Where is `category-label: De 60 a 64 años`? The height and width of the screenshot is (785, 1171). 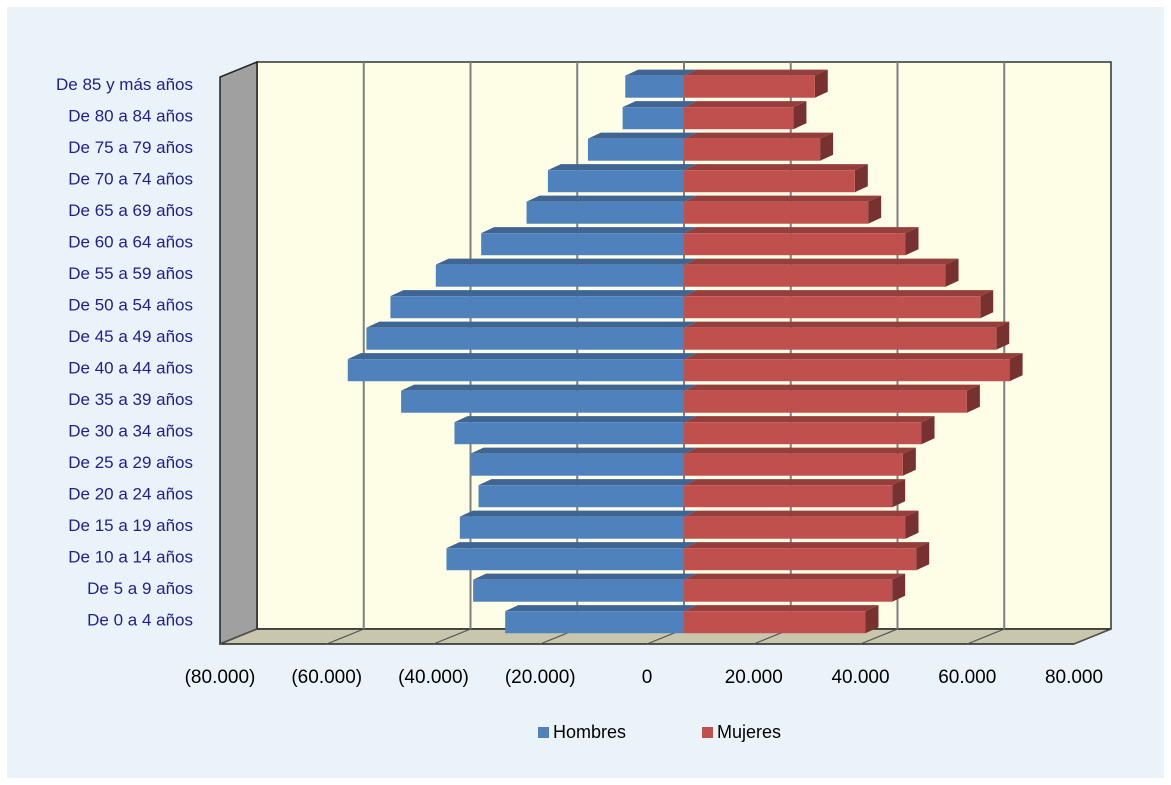 category-label: De 60 a 64 años is located at coordinates (130, 241).